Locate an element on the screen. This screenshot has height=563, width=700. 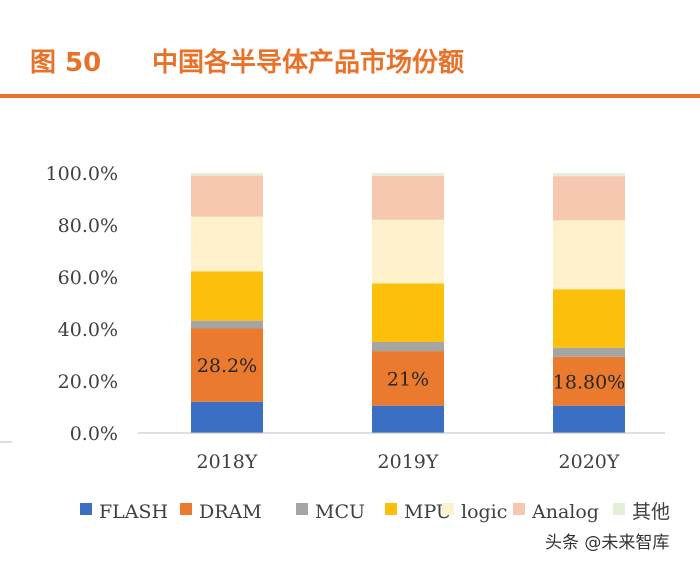
legend-label: 其他 is located at coordinates (651, 512).